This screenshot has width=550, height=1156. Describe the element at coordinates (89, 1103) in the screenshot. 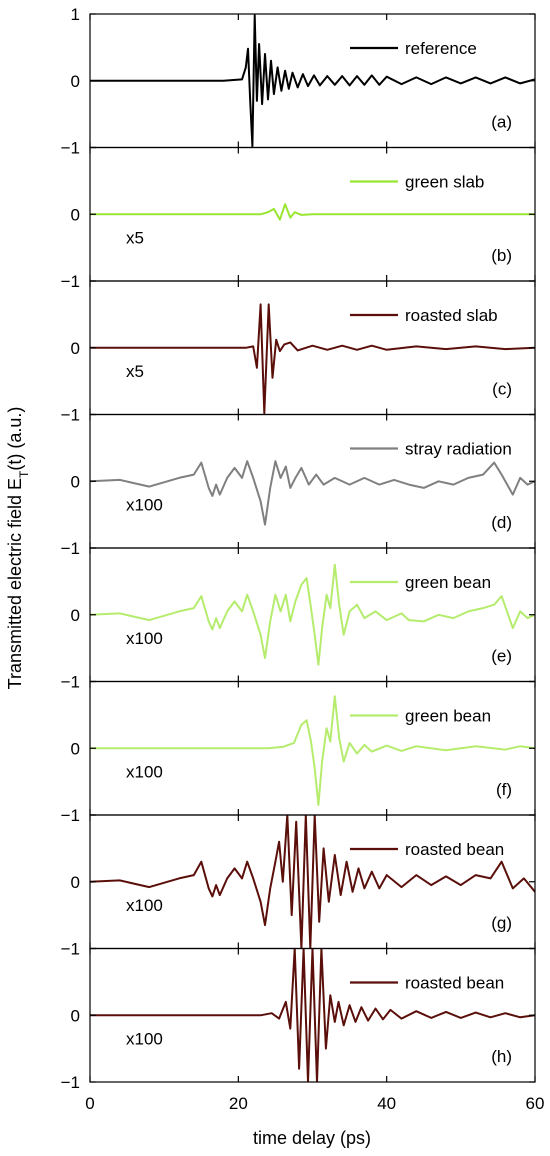

I see `x-tick-label: 0` at that location.